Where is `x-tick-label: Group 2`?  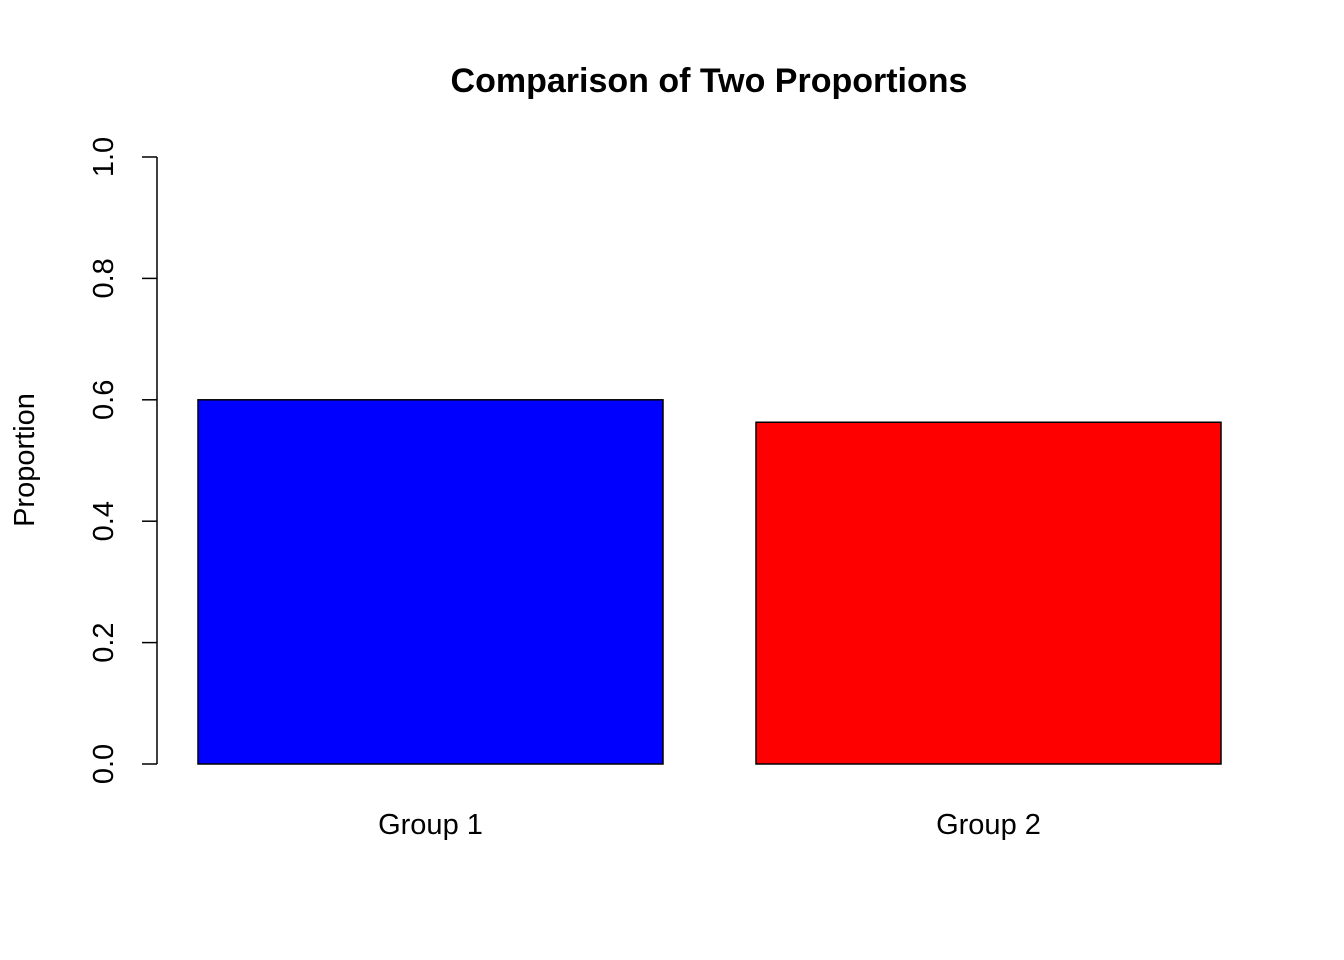 x-tick-label: Group 2 is located at coordinates (988, 825).